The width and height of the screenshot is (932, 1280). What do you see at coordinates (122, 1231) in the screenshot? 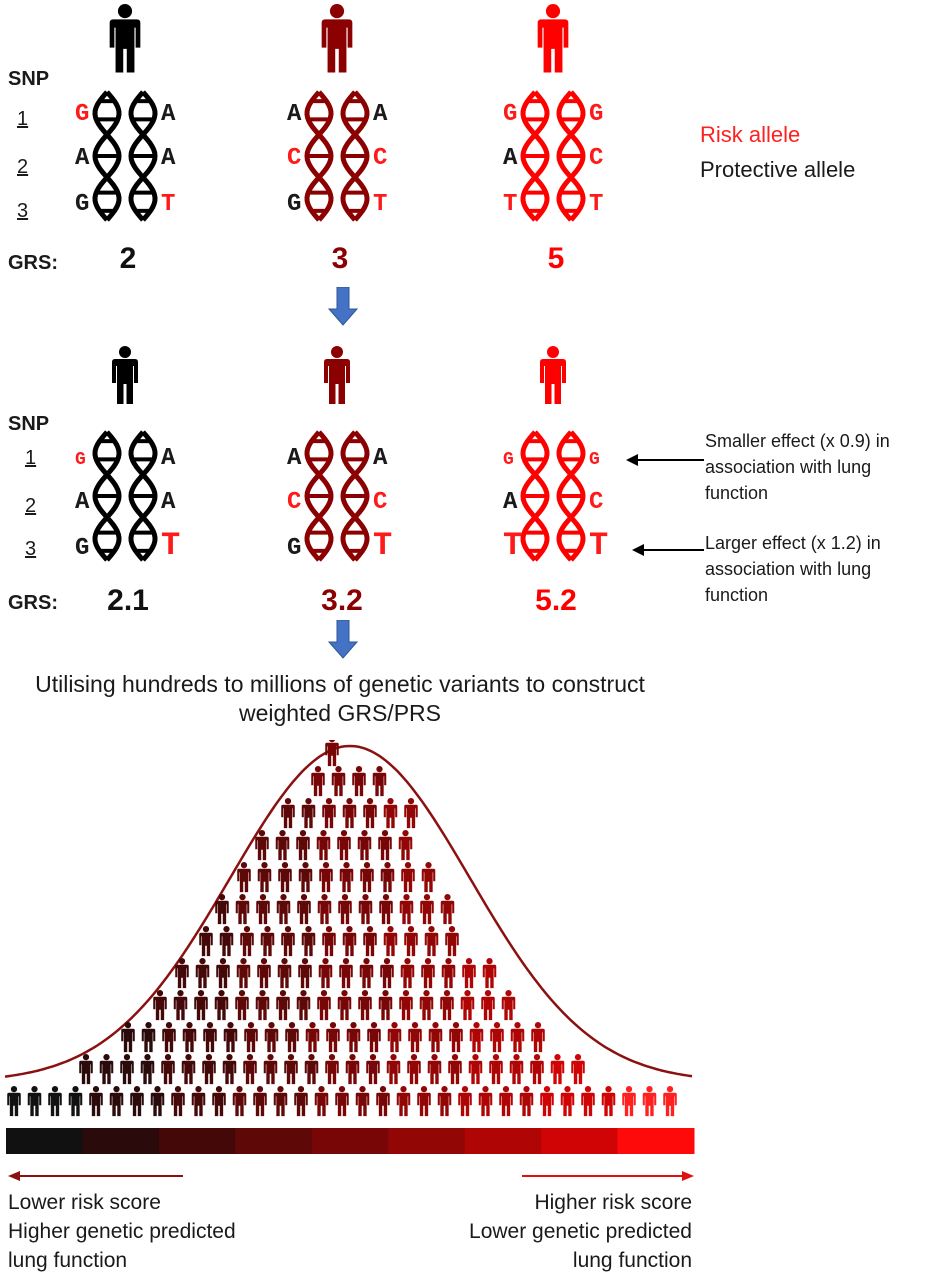
I see `bottom-left-line2: Higher genetic predicted` at bounding box center [122, 1231].